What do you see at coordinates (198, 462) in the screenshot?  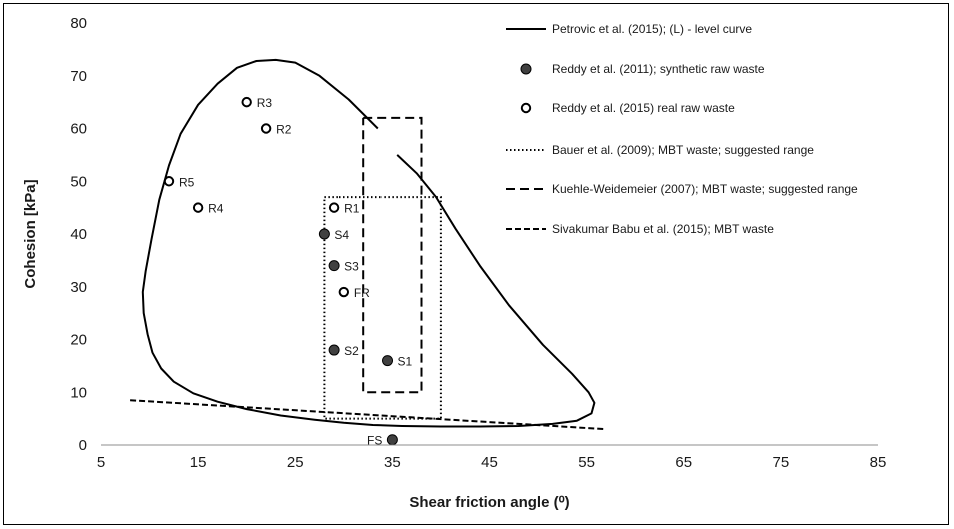 I see `x-tick-label: 15` at bounding box center [198, 462].